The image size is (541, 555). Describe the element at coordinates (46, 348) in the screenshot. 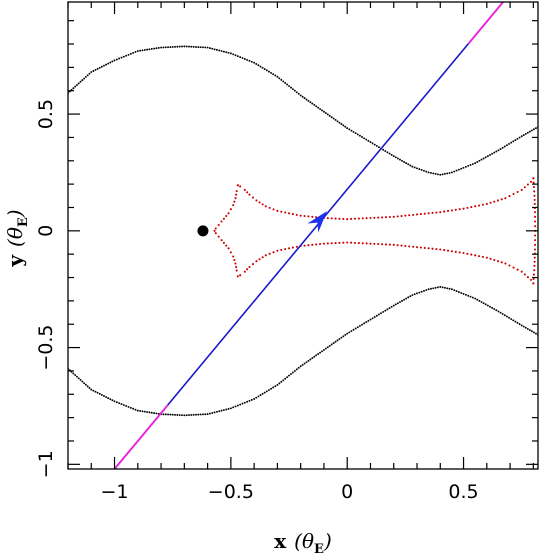

I see `y-tick-label: −0.5` at that location.